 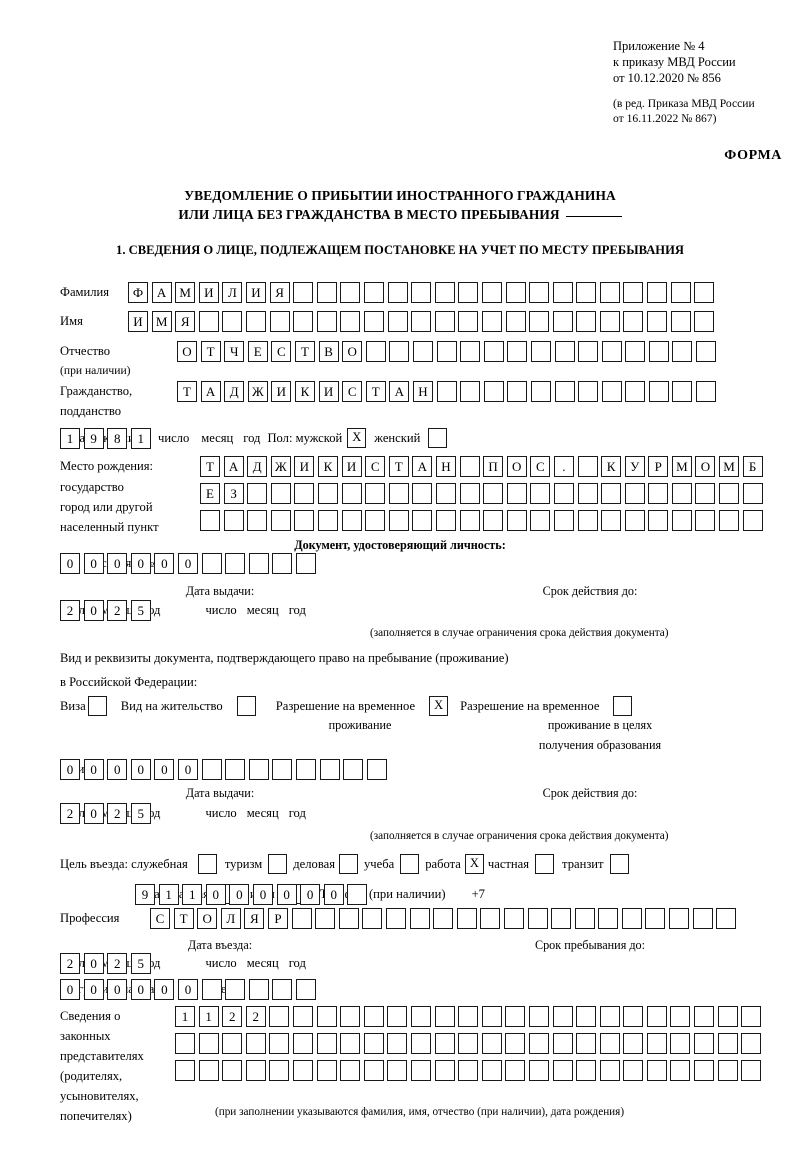 I want to click on char-box: У, so click(x=634, y=466).